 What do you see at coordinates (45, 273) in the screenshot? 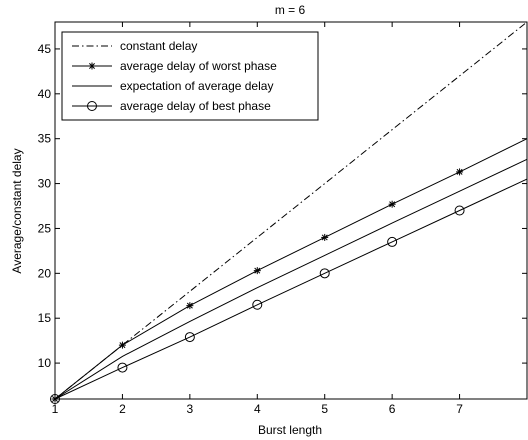
I see `y-tick-label: 20` at bounding box center [45, 273].